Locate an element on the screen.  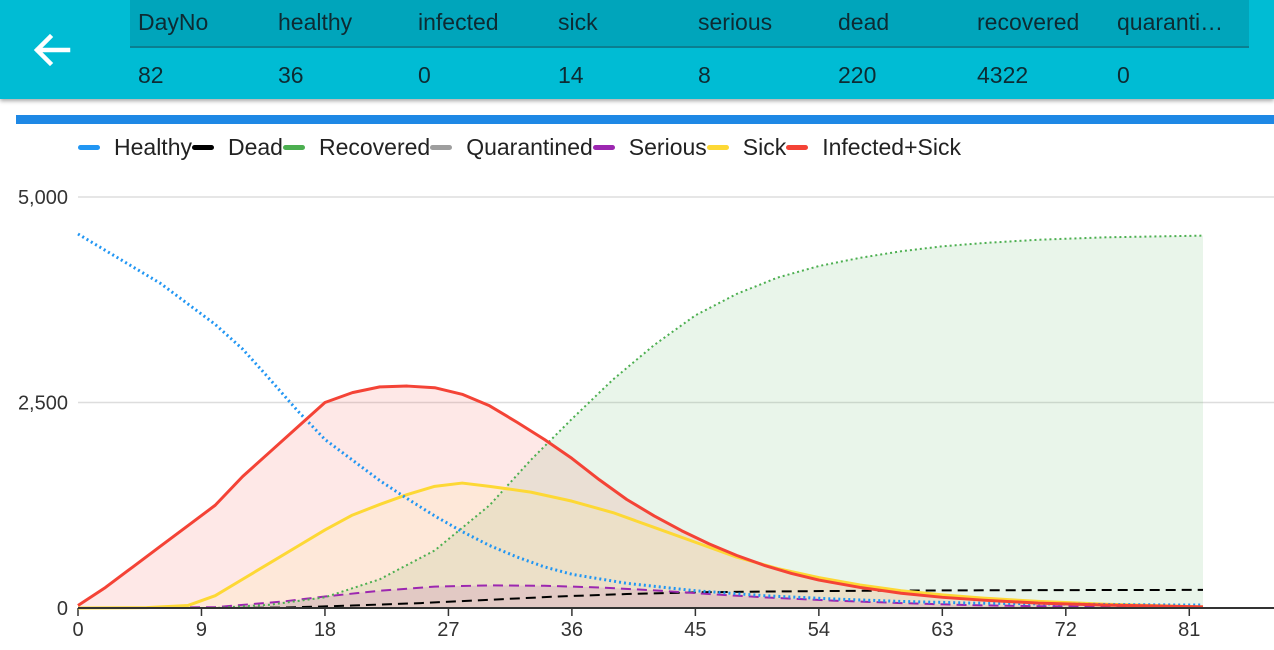
series-line-dead is located at coordinates (641, 598).